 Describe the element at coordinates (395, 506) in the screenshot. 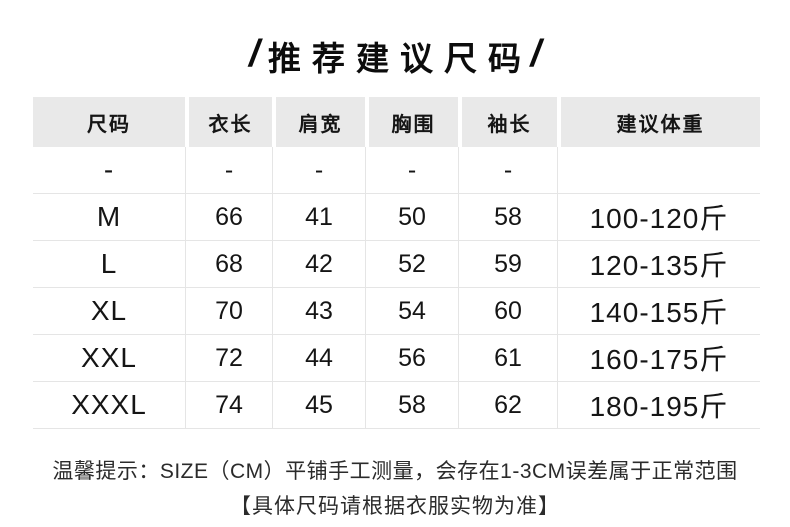

I see `size-disclaimer: 【具体尺码请根据衣服实物为准】` at that location.